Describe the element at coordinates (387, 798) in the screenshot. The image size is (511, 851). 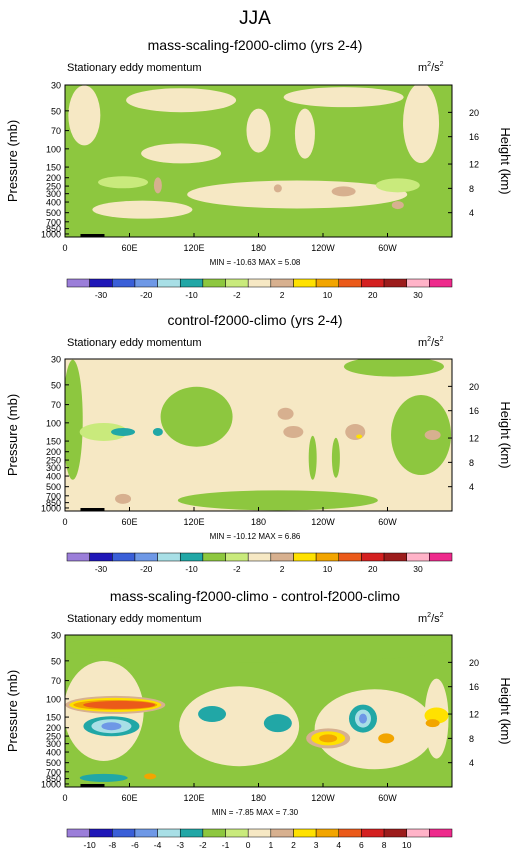
I see `lon-tick-label: 60W` at that location.